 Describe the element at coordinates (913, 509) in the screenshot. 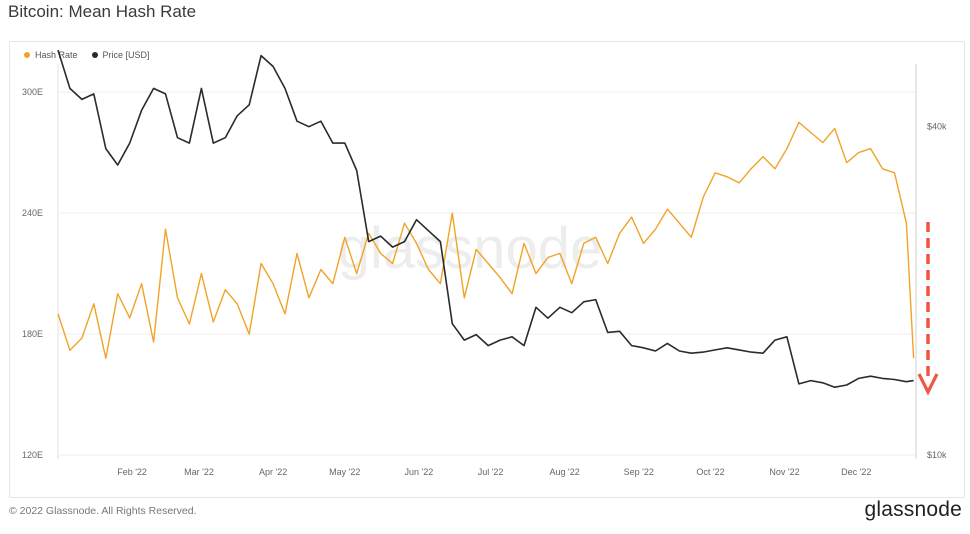

I see `brand-logo: glassnode` at that location.